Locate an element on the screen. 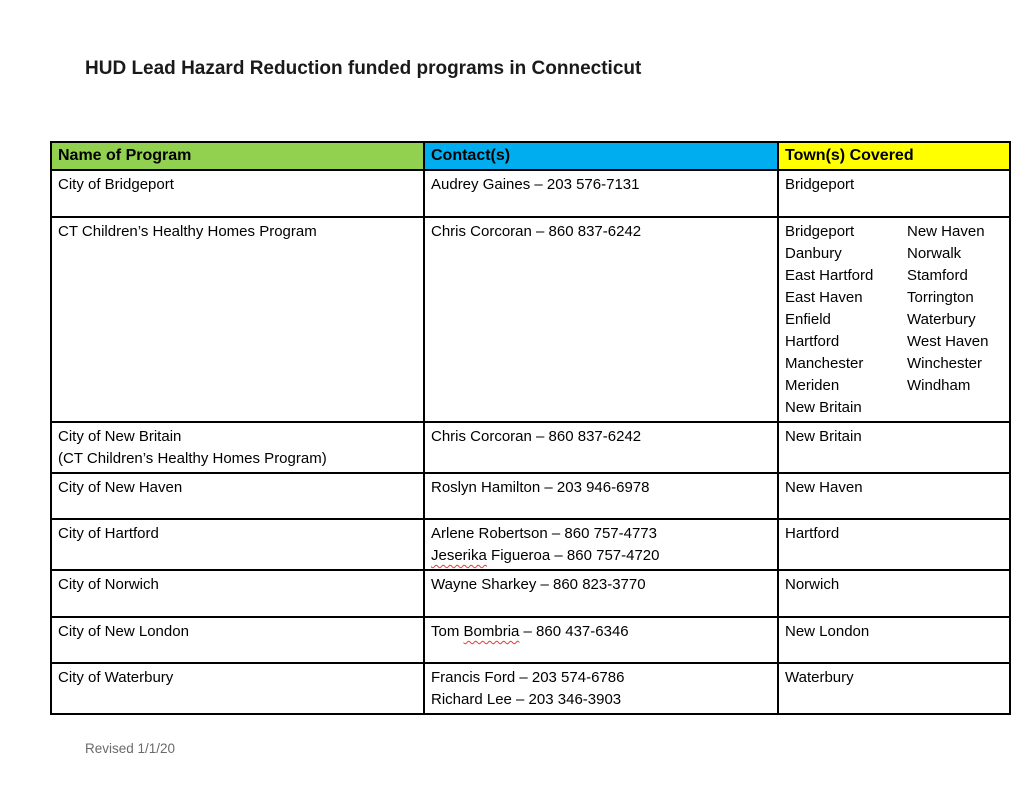 This screenshot has width=1033, height=793. contact-line: Audrey Gaines – 203 576-7131 is located at coordinates (535, 184).